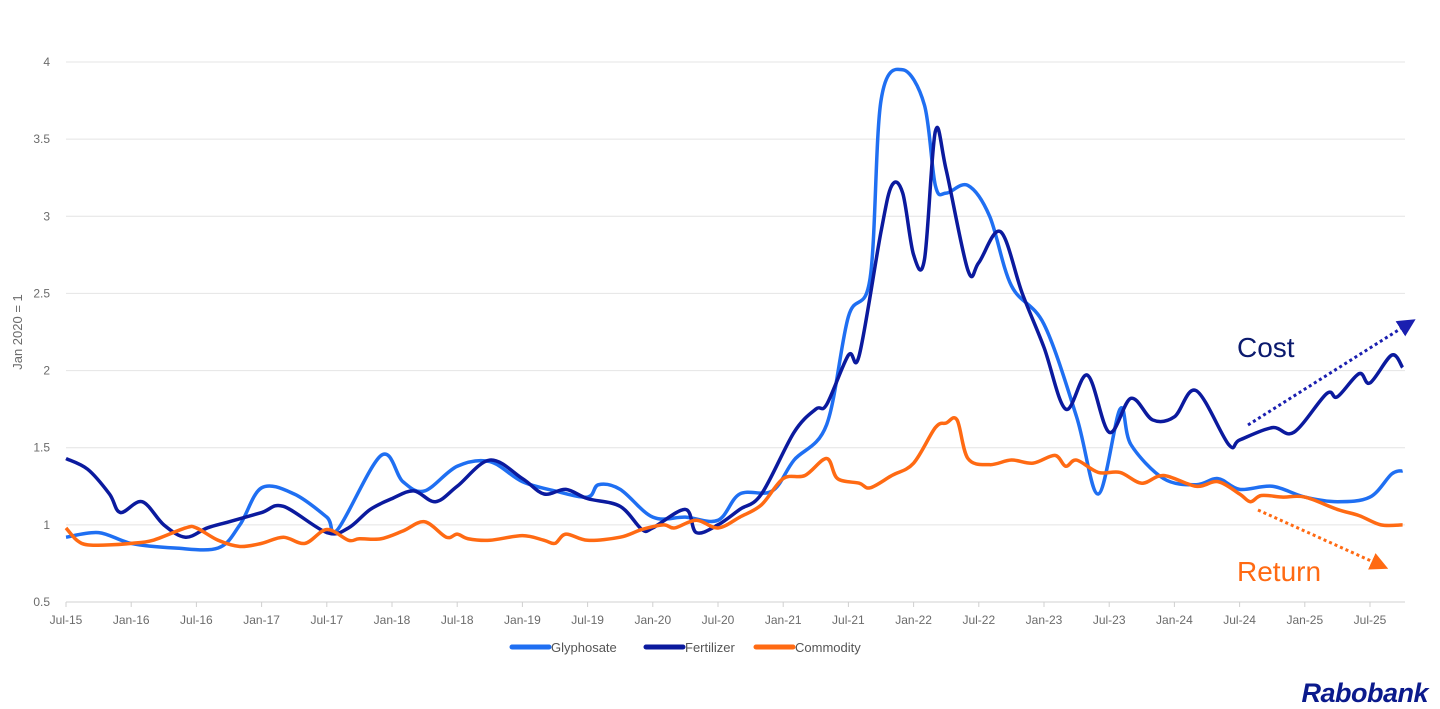 This screenshot has width=1440, height=709. I want to click on x-tick-label: Jul-15, so click(66, 620).